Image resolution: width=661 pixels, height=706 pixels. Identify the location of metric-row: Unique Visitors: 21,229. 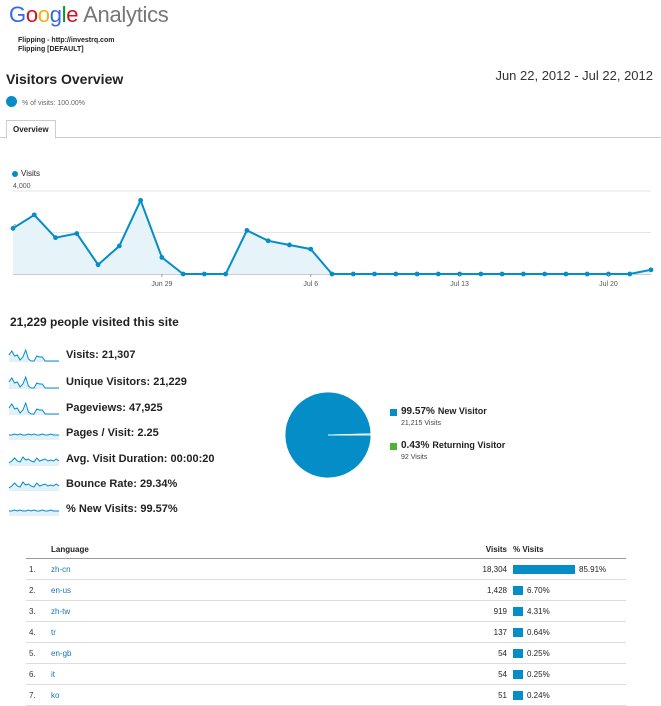
(138, 382).